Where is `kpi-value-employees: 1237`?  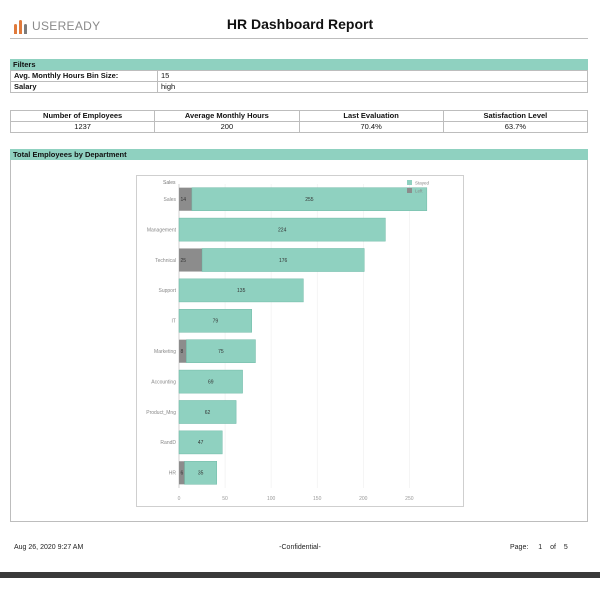 kpi-value-employees: 1237 is located at coordinates (82, 127).